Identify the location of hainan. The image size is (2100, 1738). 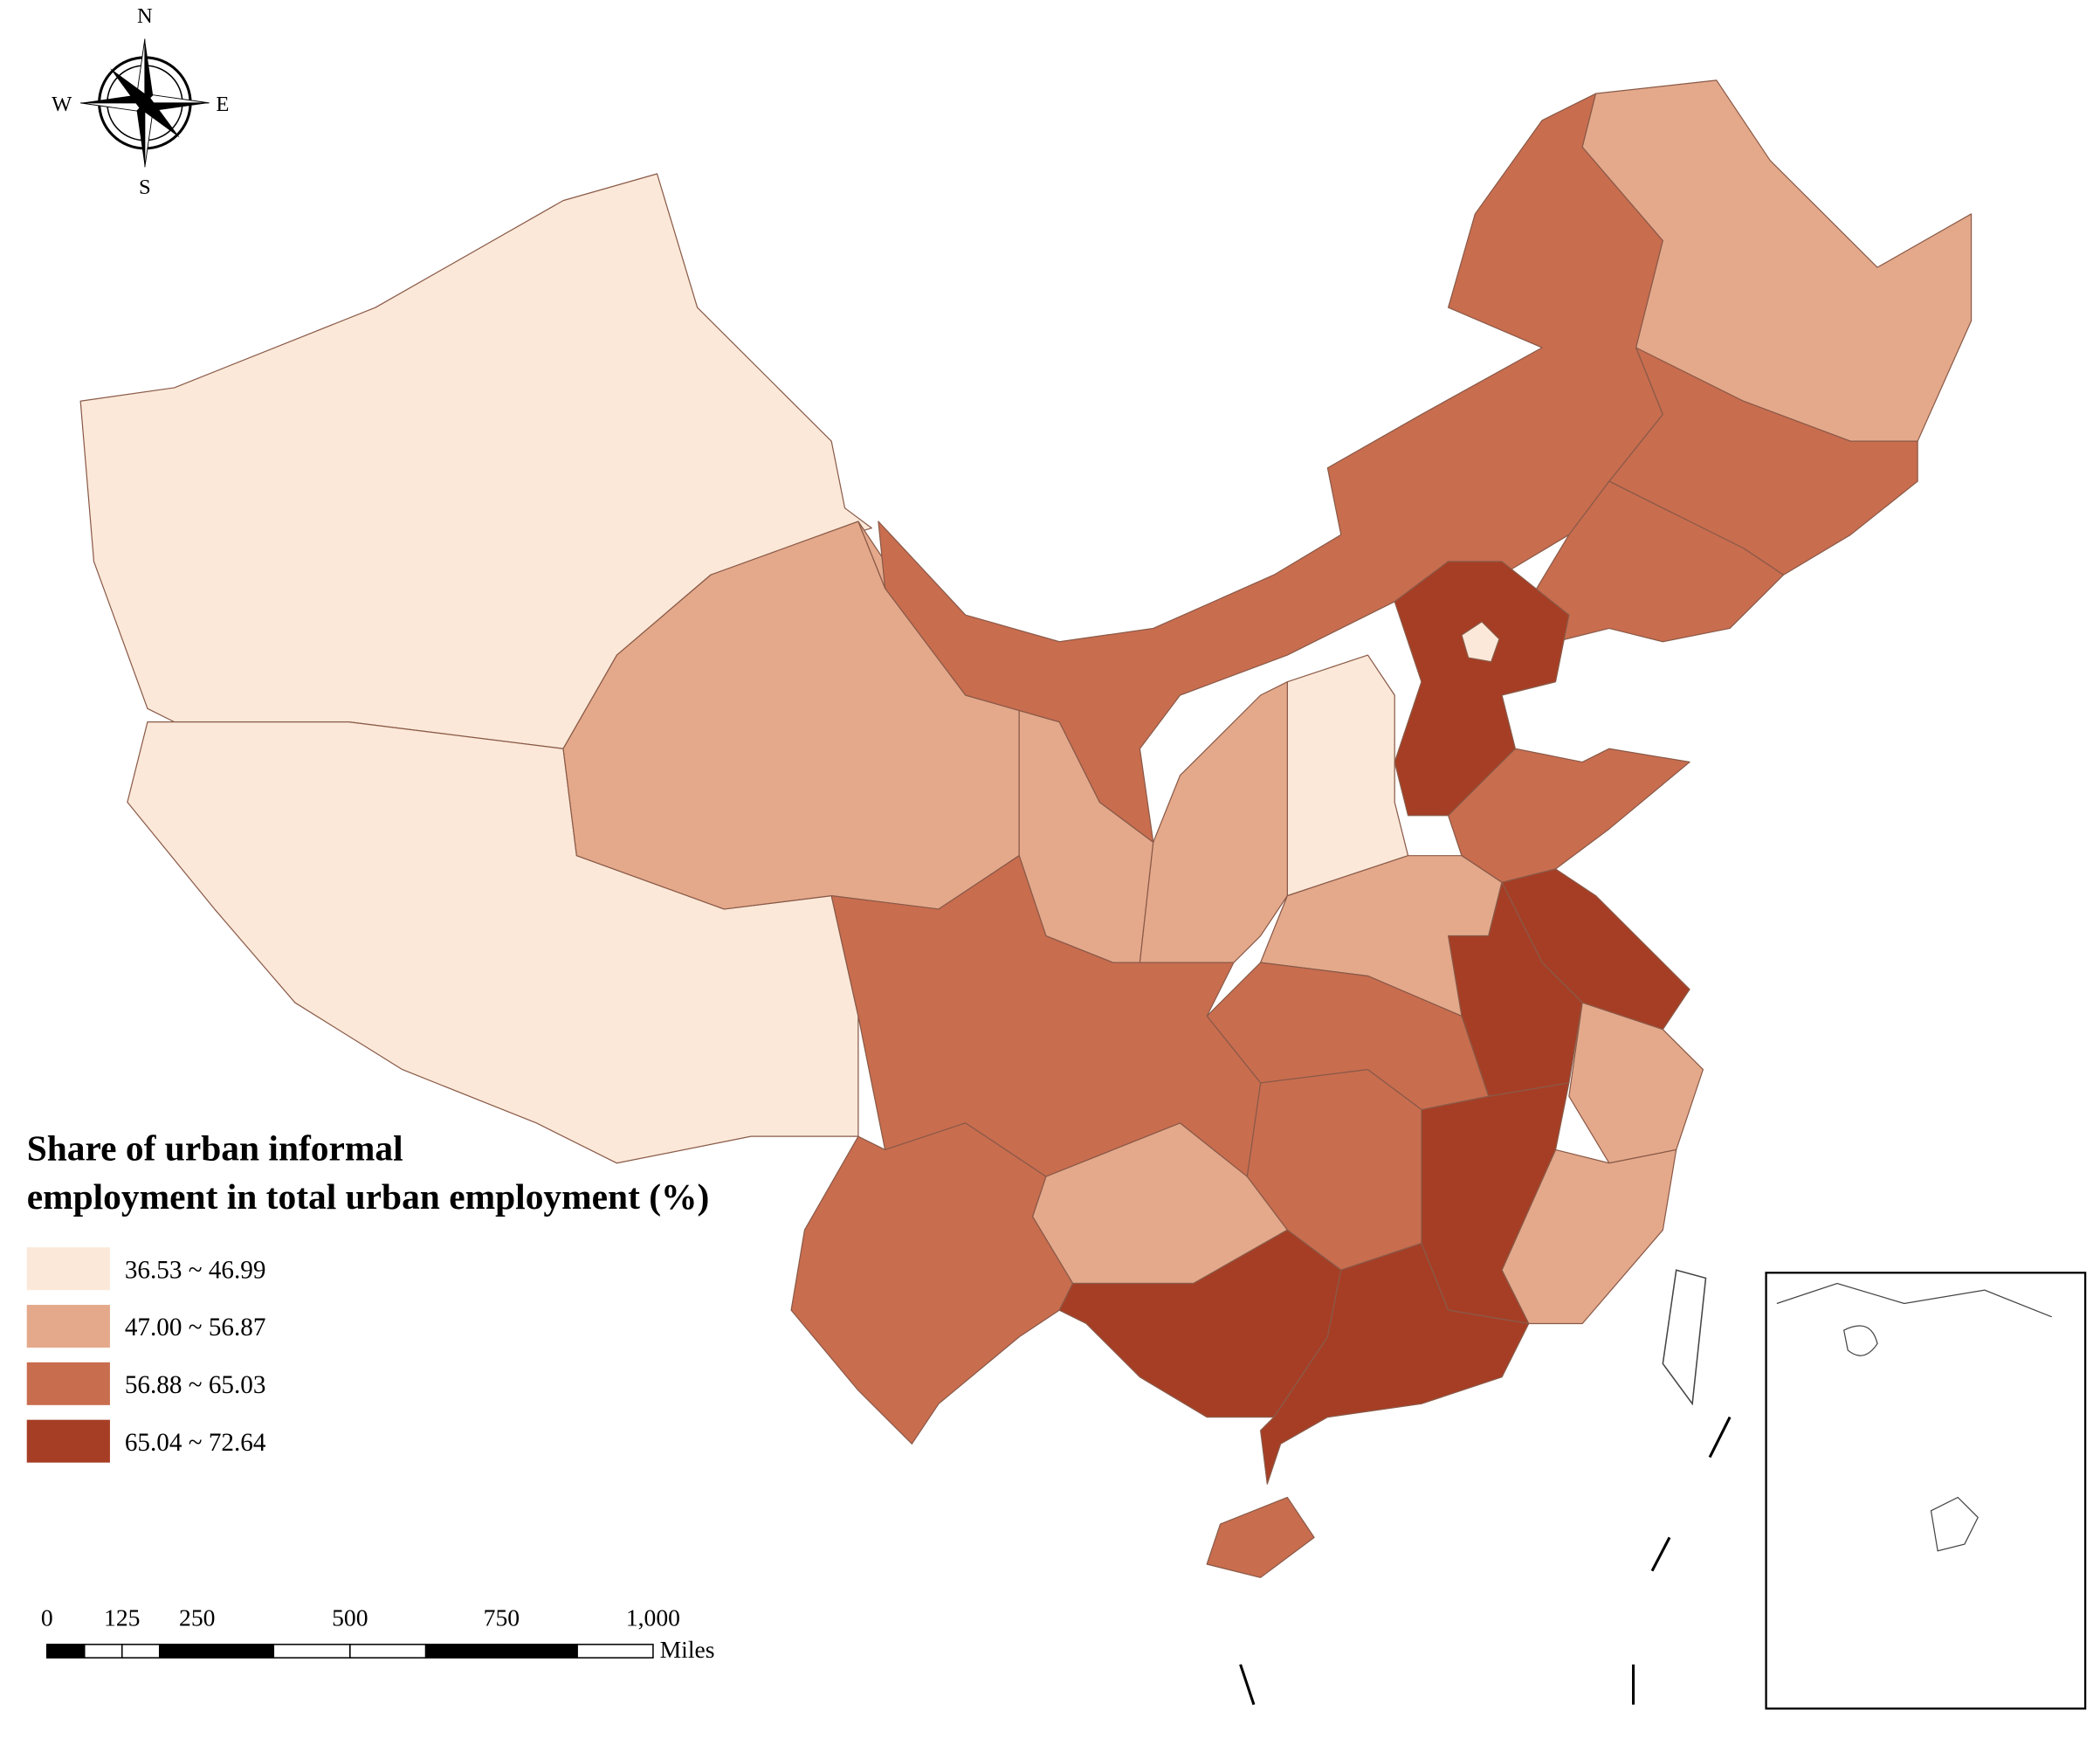
(1260, 1537).